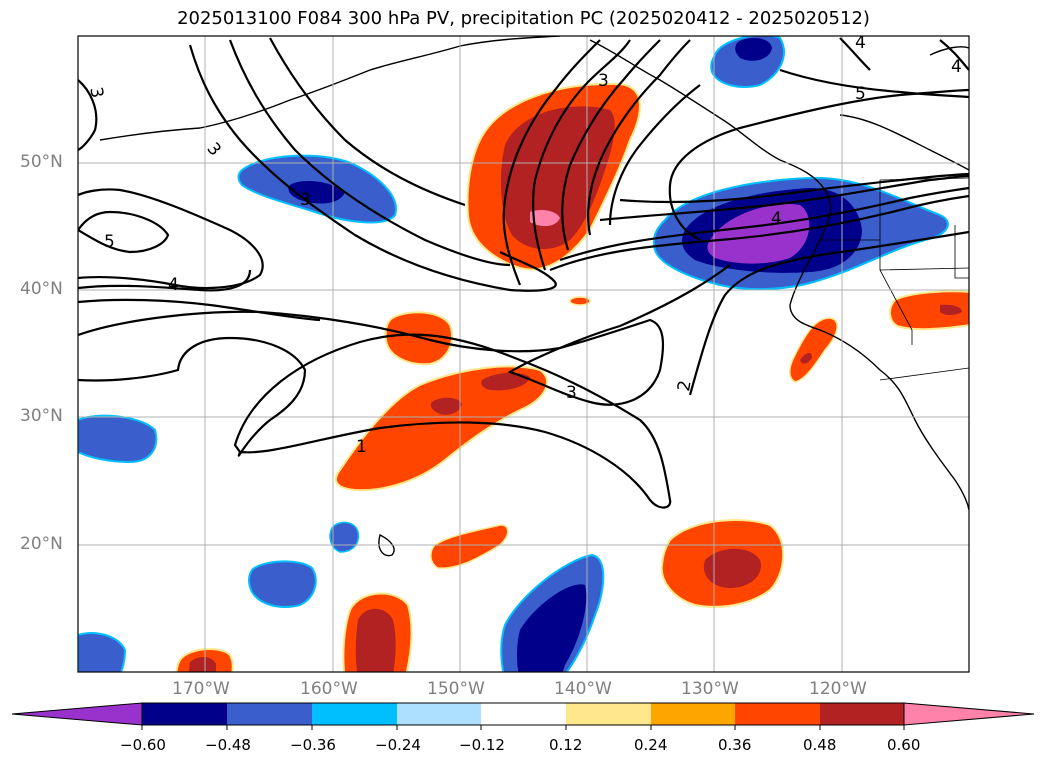 The image size is (1047, 765). I want to click on colorbar-extend-low, so click(77, 714).